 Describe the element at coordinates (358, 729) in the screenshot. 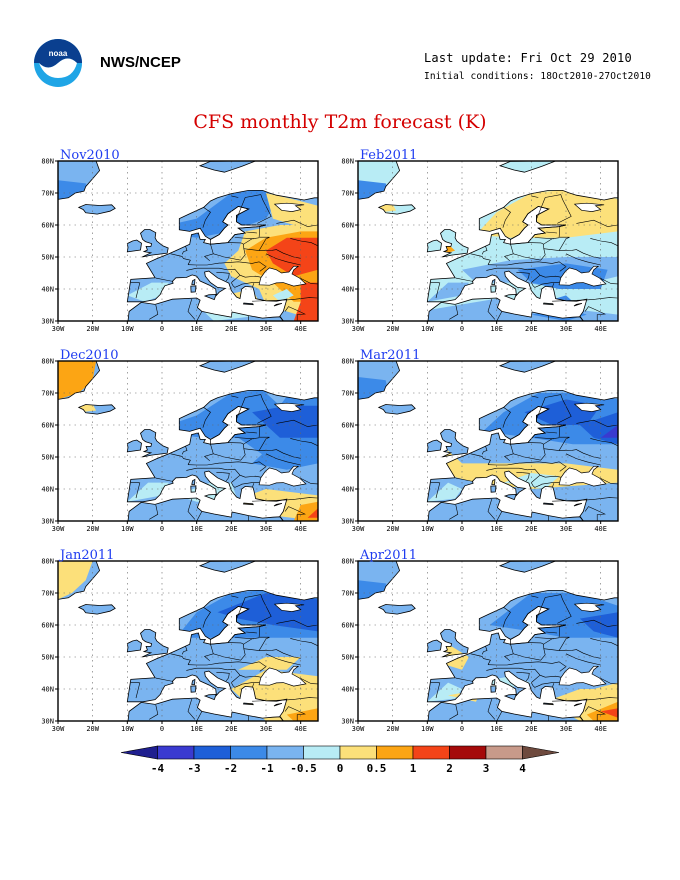

I see `lon-tick-label: 30W` at that location.